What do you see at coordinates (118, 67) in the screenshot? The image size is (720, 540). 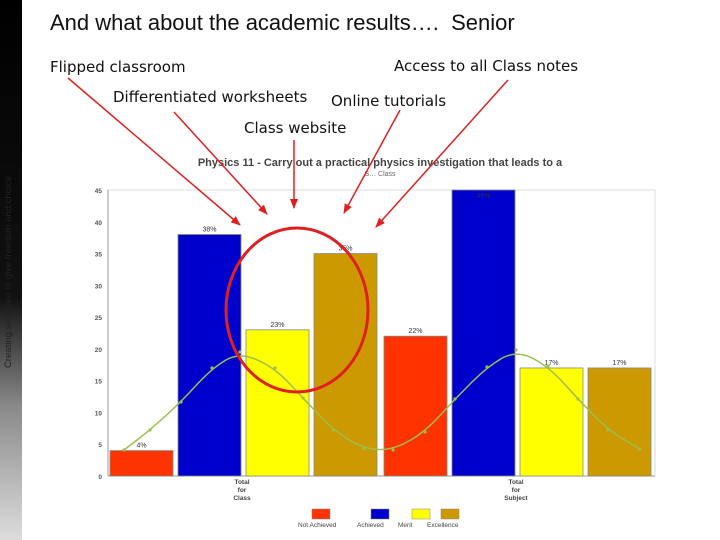 I see `label-flipped-classroom: Flipped classroom` at bounding box center [118, 67].